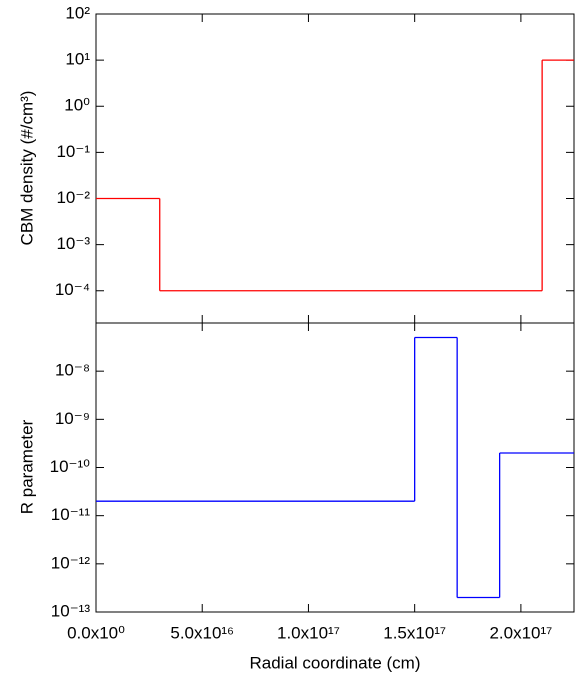 The width and height of the screenshot is (575, 683). What do you see at coordinates (73, 243) in the screenshot?
I see `y-tick-label: 10⁻³` at bounding box center [73, 243].